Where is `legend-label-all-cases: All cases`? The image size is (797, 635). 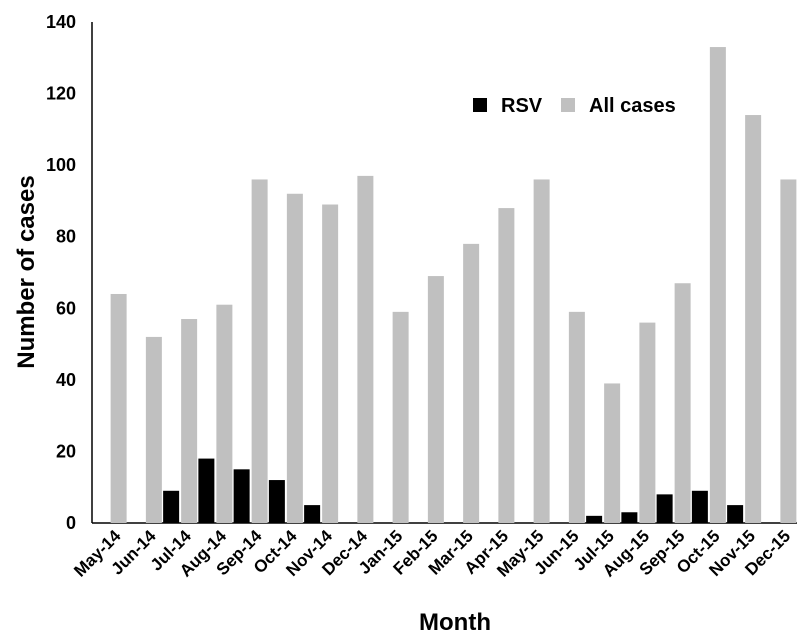 legend-label-all-cases: All cases is located at coordinates (632, 106).